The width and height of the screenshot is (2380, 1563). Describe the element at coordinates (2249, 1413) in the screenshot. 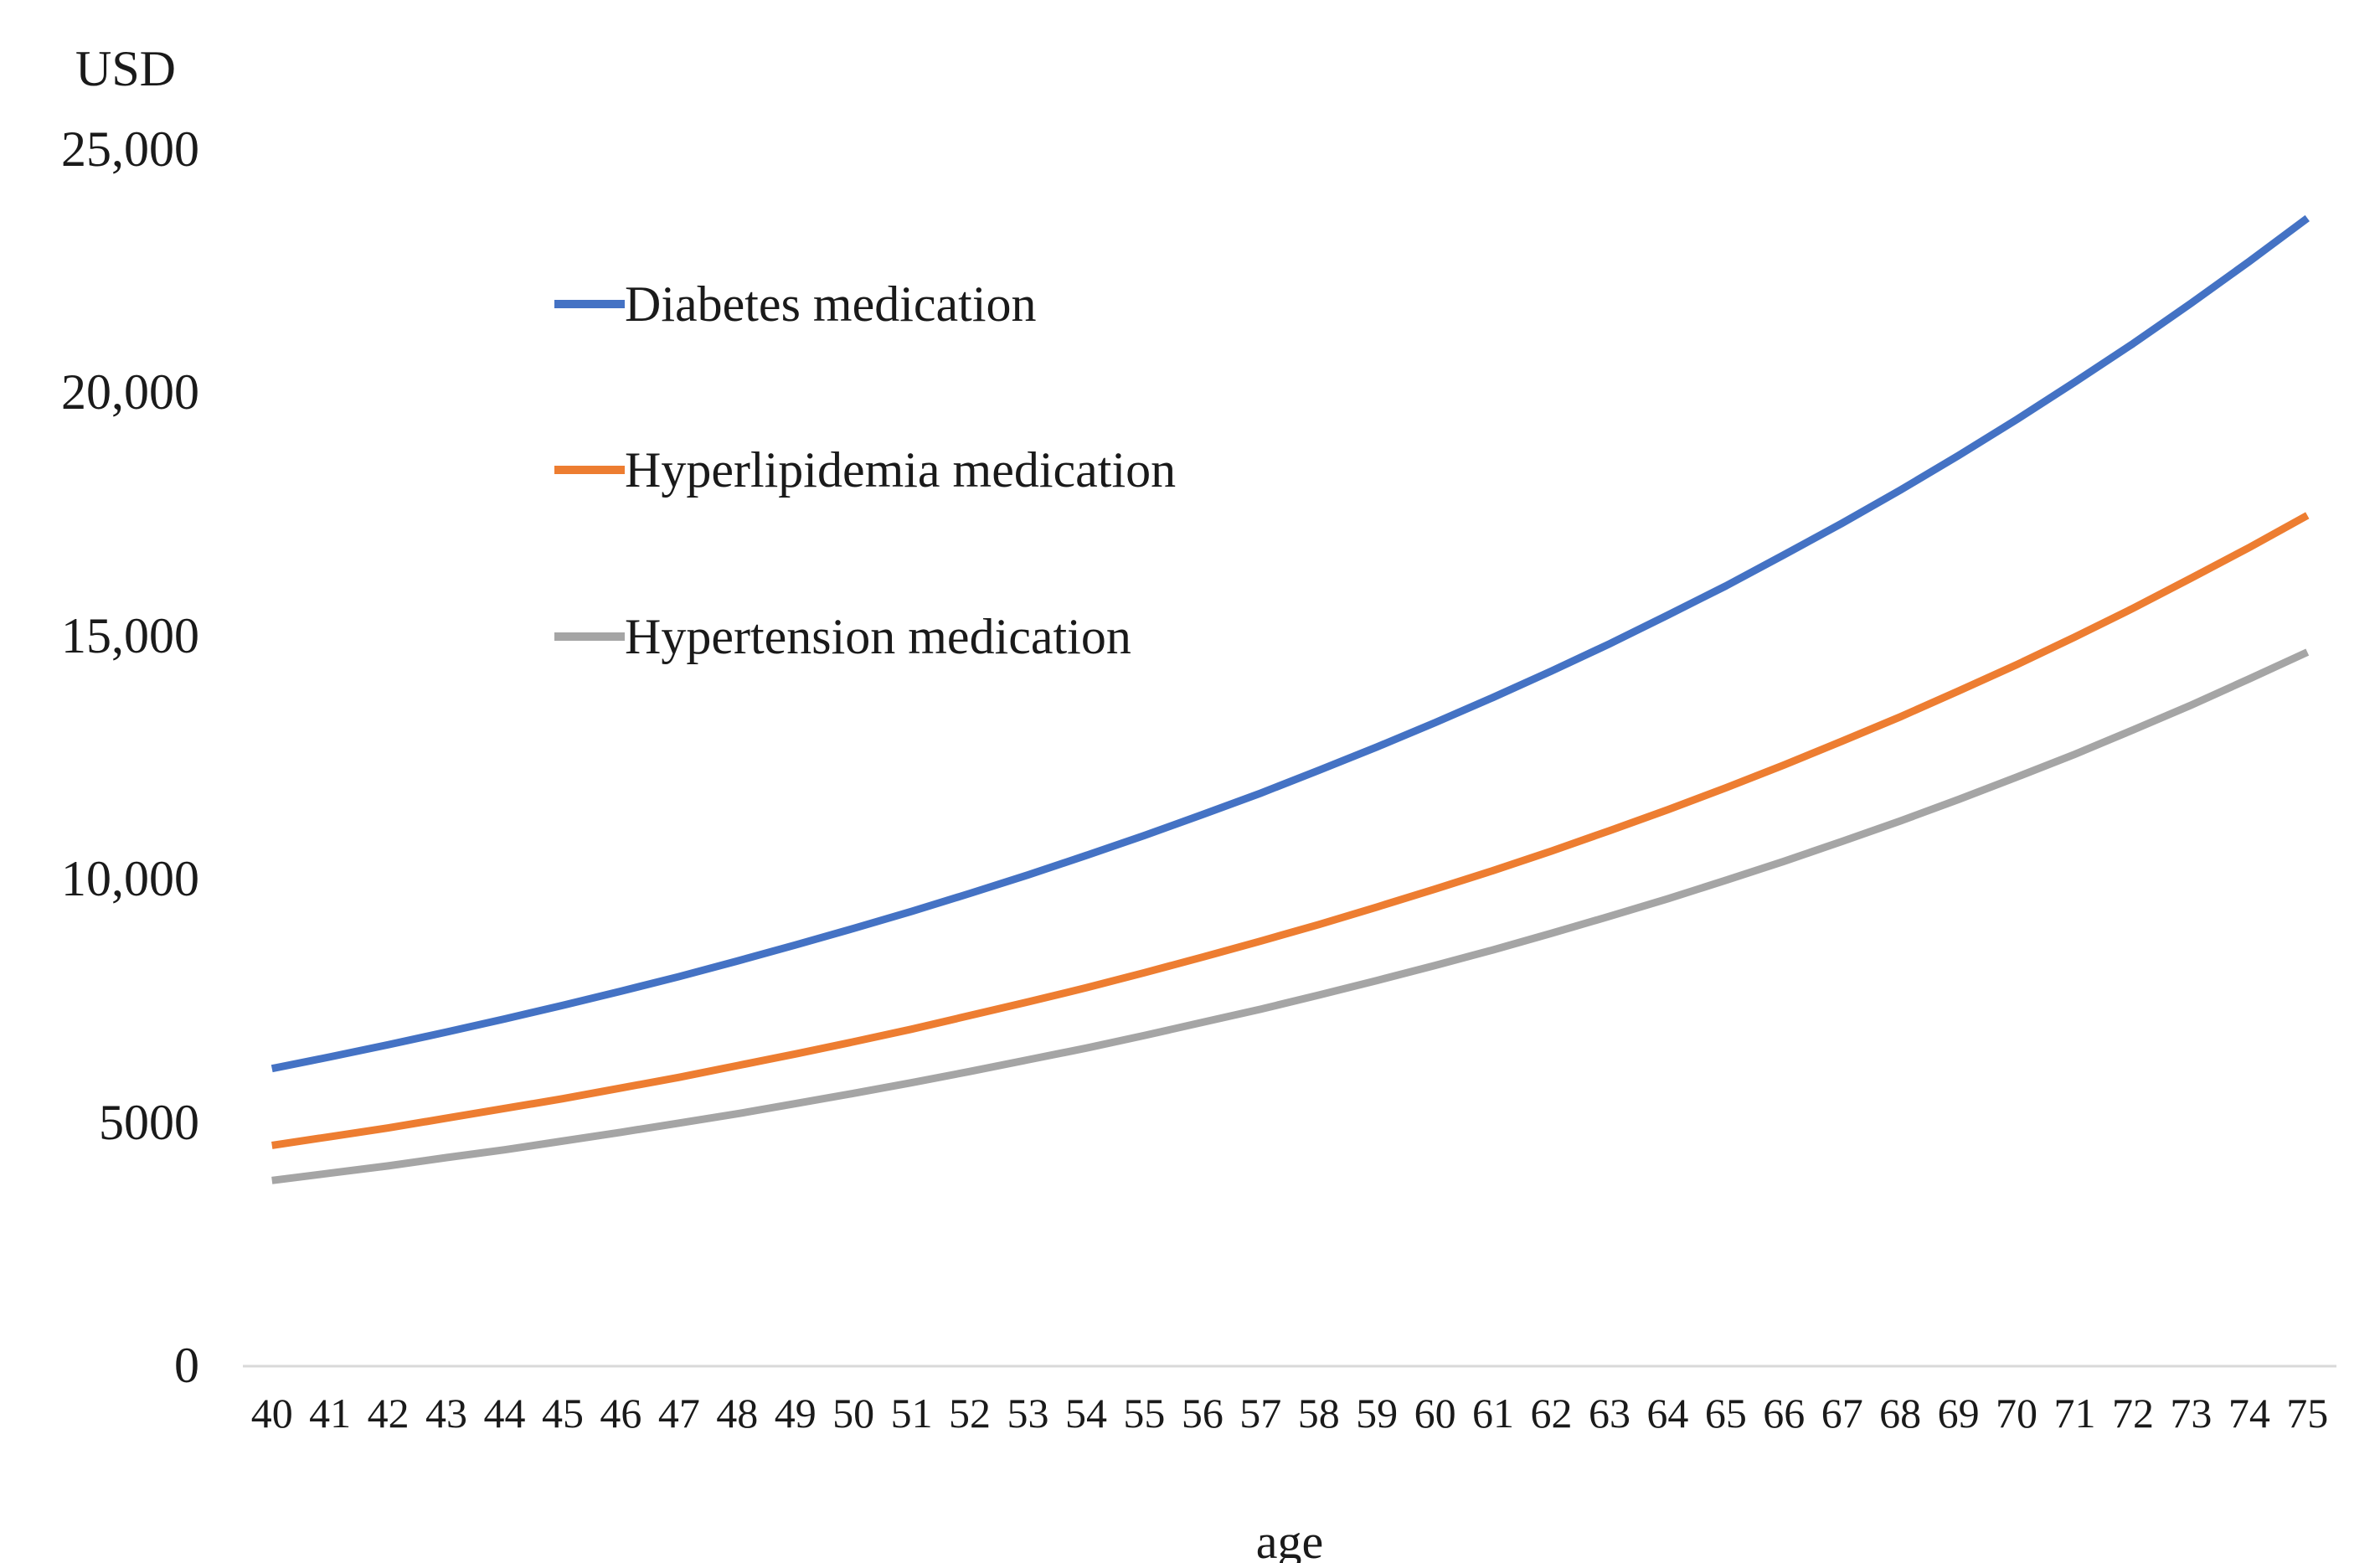

I see `x-tick-label: 74` at that location.